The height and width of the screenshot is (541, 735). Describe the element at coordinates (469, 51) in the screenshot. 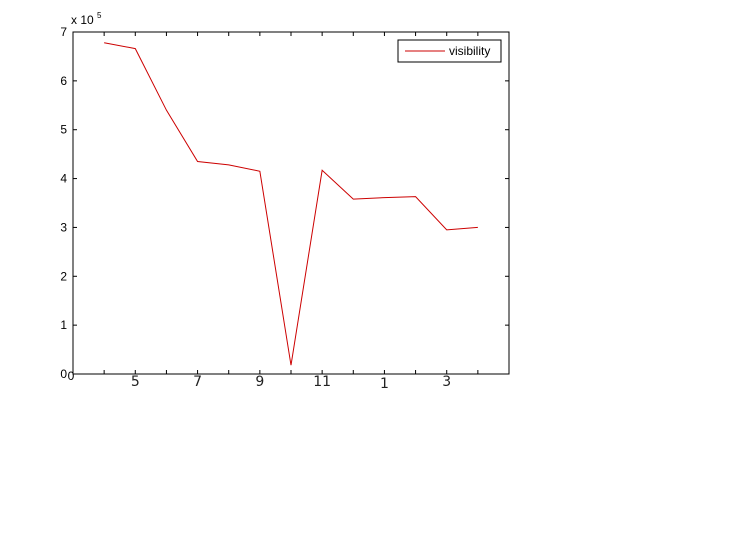

I see `legend-label-visibility: visibility` at that location.